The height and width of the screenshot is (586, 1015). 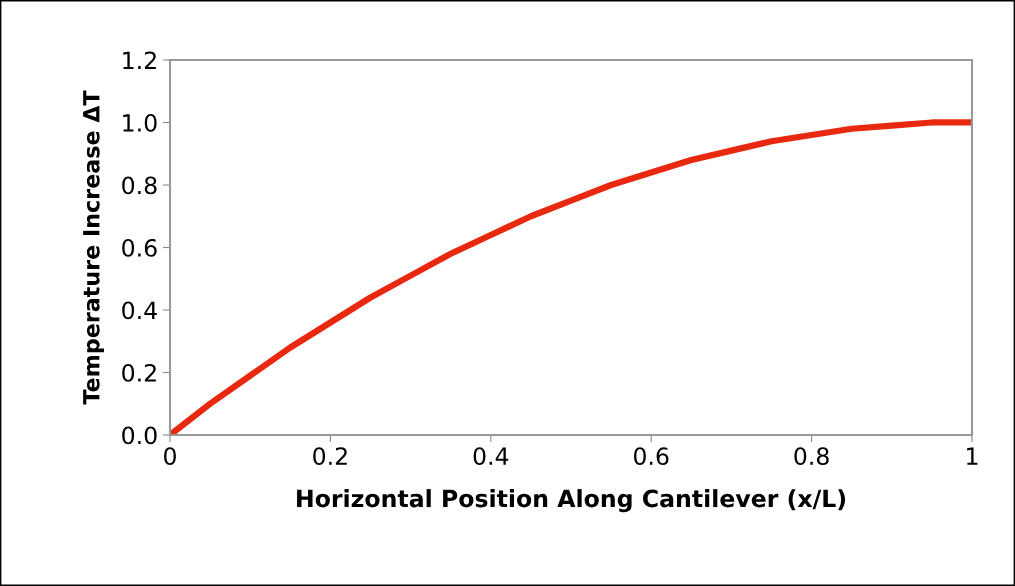 What do you see at coordinates (93, 247) in the screenshot?
I see `y-axis-title: Temperature Increase ΔT` at bounding box center [93, 247].